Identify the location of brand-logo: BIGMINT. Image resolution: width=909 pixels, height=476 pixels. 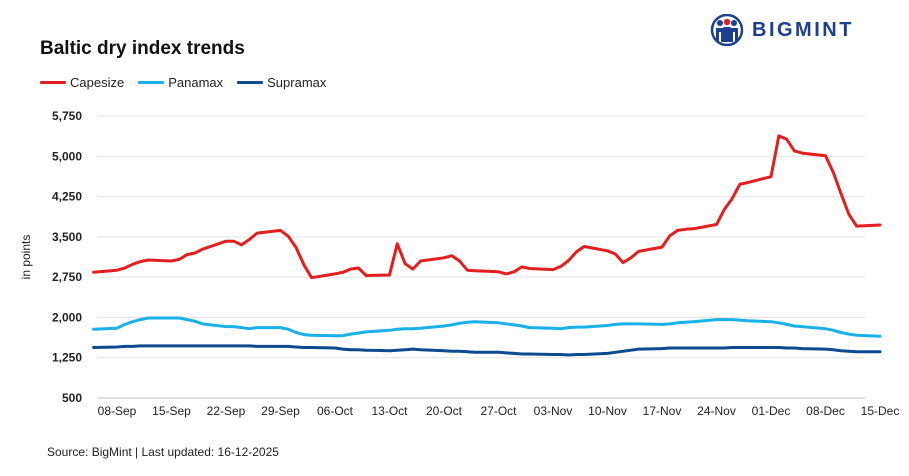
(781, 30).